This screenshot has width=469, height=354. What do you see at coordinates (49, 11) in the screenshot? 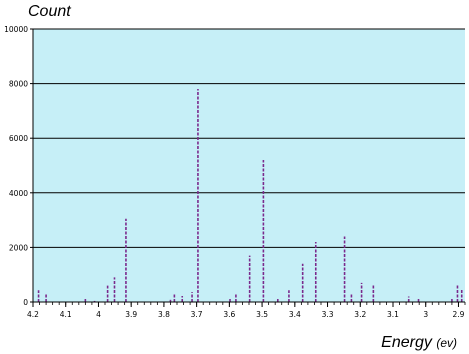
I see `y-axis-title: Count` at bounding box center [49, 11].